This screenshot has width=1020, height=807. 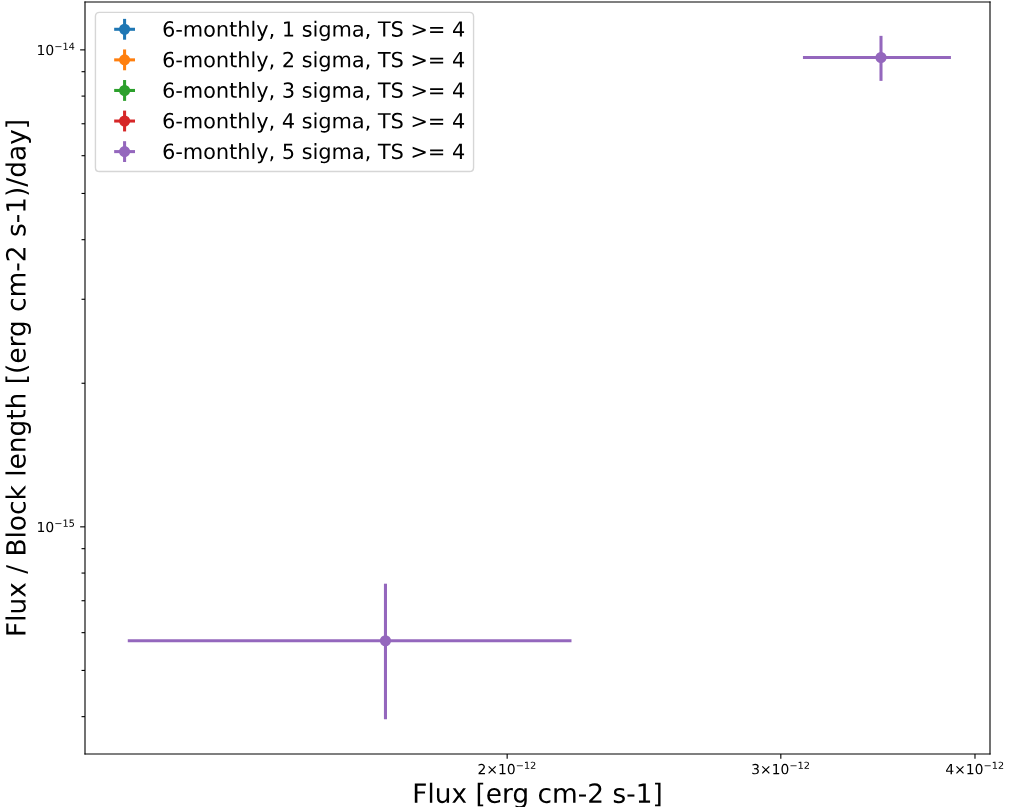 I want to click on legend-label: 6-monthly, 5 sigma, TS >= 4, so click(x=314, y=153).